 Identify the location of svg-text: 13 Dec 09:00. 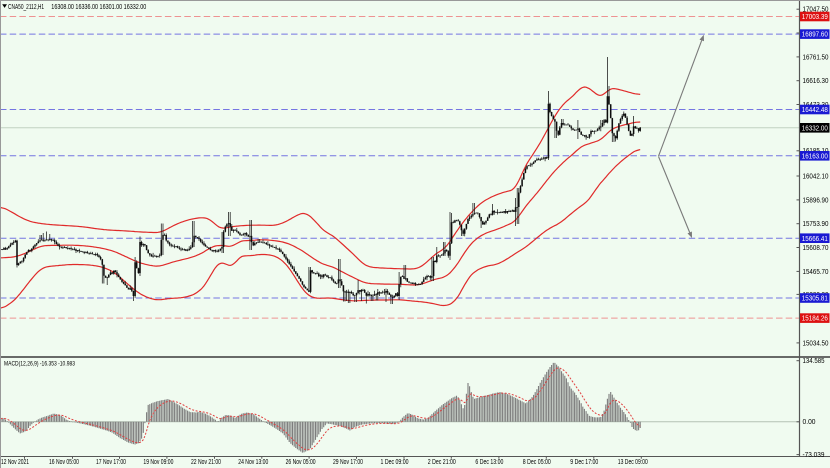
(633, 462).